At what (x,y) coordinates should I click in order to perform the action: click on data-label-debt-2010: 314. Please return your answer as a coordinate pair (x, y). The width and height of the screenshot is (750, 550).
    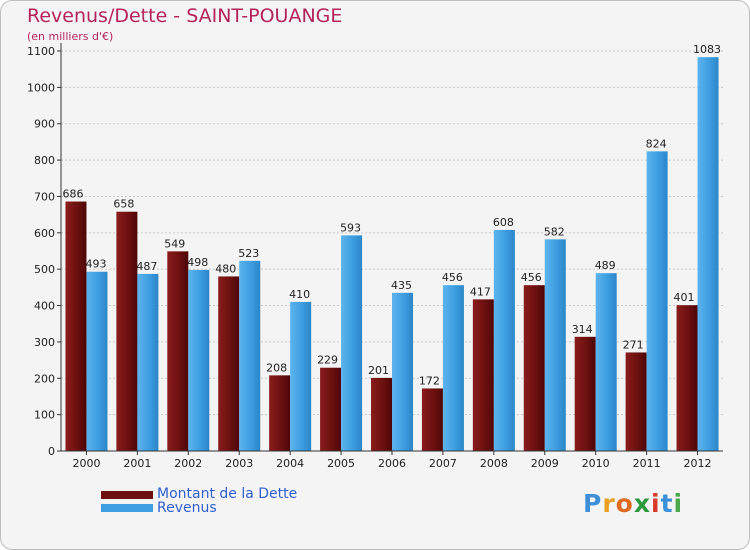
    Looking at the image, I should click on (582, 329).